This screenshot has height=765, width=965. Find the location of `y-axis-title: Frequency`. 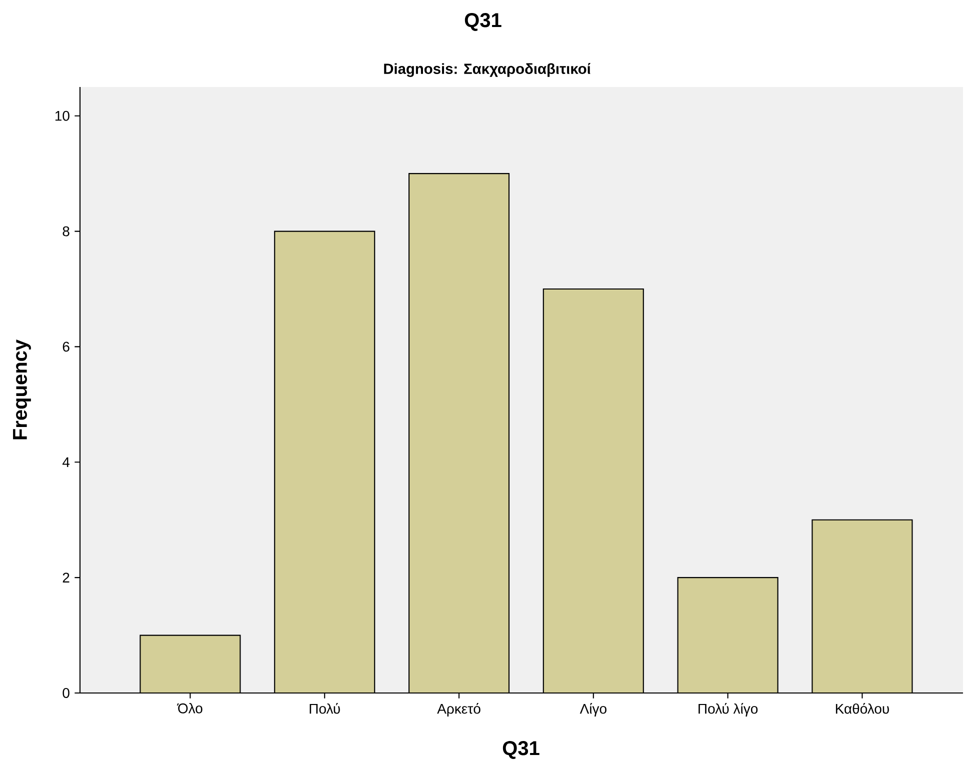

y-axis-title: Frequency is located at coordinates (22, 390).